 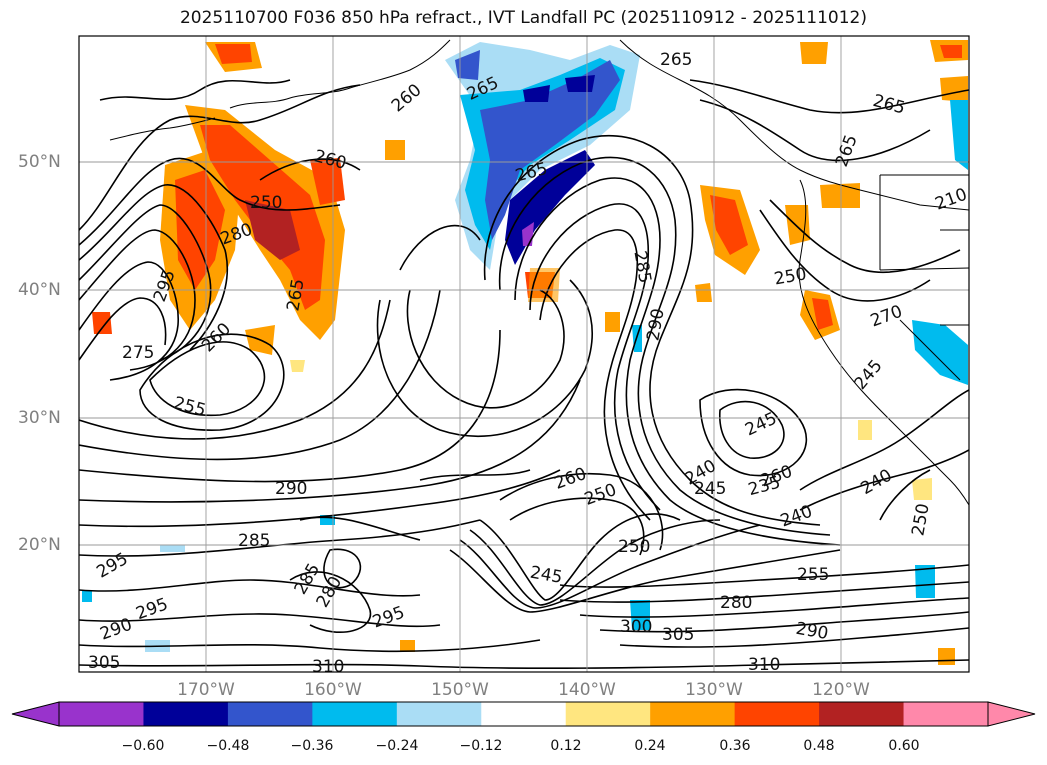 I want to click on colorbar-tick: −0.24, so click(x=397, y=746).